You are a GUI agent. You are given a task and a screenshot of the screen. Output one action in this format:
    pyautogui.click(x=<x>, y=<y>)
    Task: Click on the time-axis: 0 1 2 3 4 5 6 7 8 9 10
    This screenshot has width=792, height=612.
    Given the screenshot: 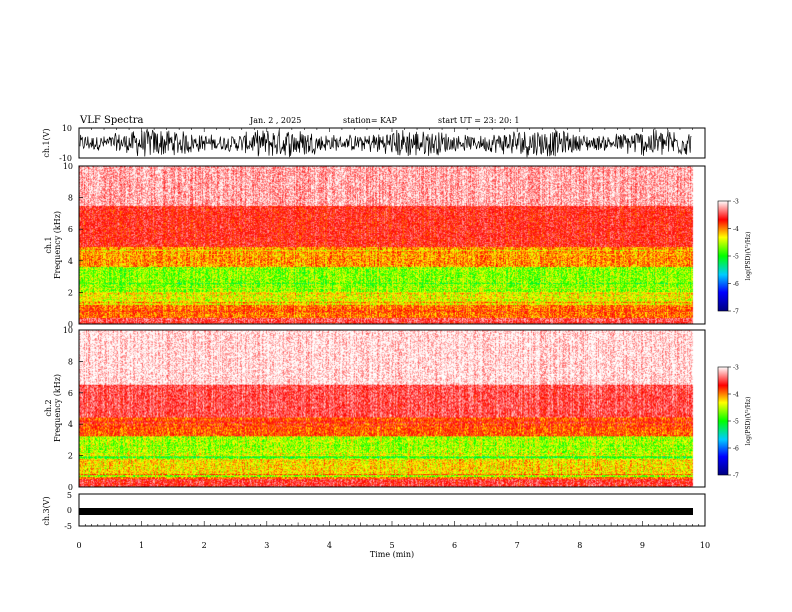 What is the action you would take?
    pyautogui.click(x=393, y=535)
    